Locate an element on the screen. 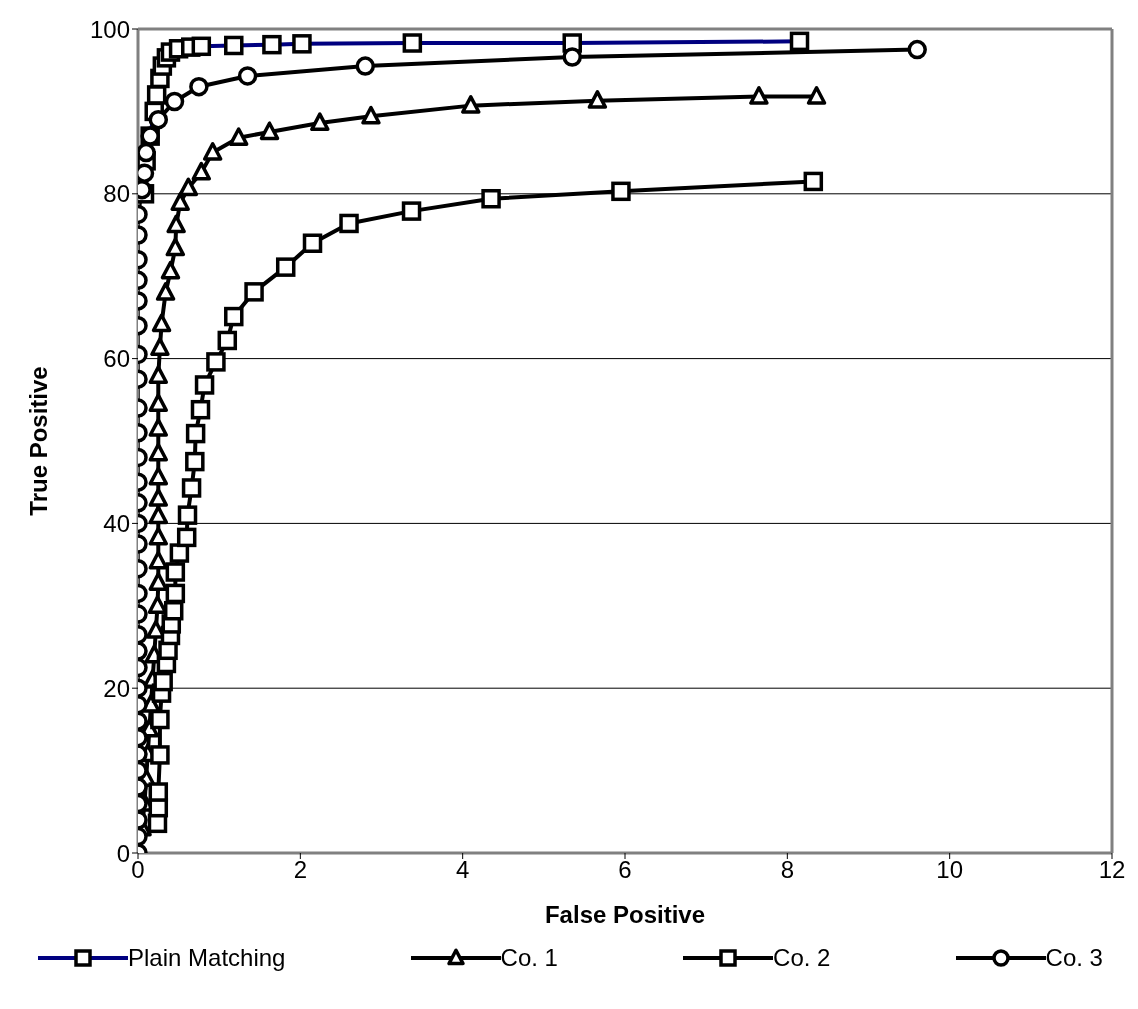 This screenshot has height=1009, width=1138. x-tick-label: 12 is located at coordinates (1112, 870).